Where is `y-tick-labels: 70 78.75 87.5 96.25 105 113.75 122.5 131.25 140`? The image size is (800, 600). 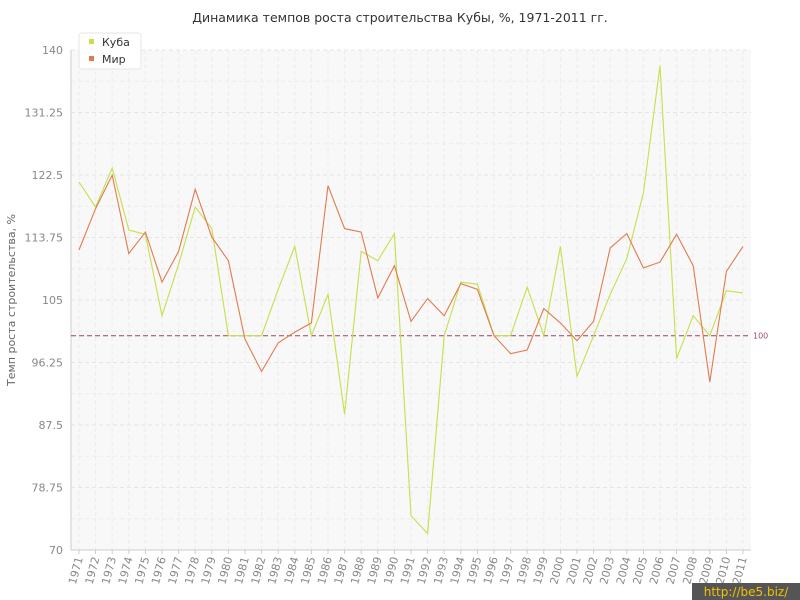
y-tick-labels: 70 78.75 87.5 96.25 105 113.75 122.5 131.25 140 is located at coordinates (44, 300).